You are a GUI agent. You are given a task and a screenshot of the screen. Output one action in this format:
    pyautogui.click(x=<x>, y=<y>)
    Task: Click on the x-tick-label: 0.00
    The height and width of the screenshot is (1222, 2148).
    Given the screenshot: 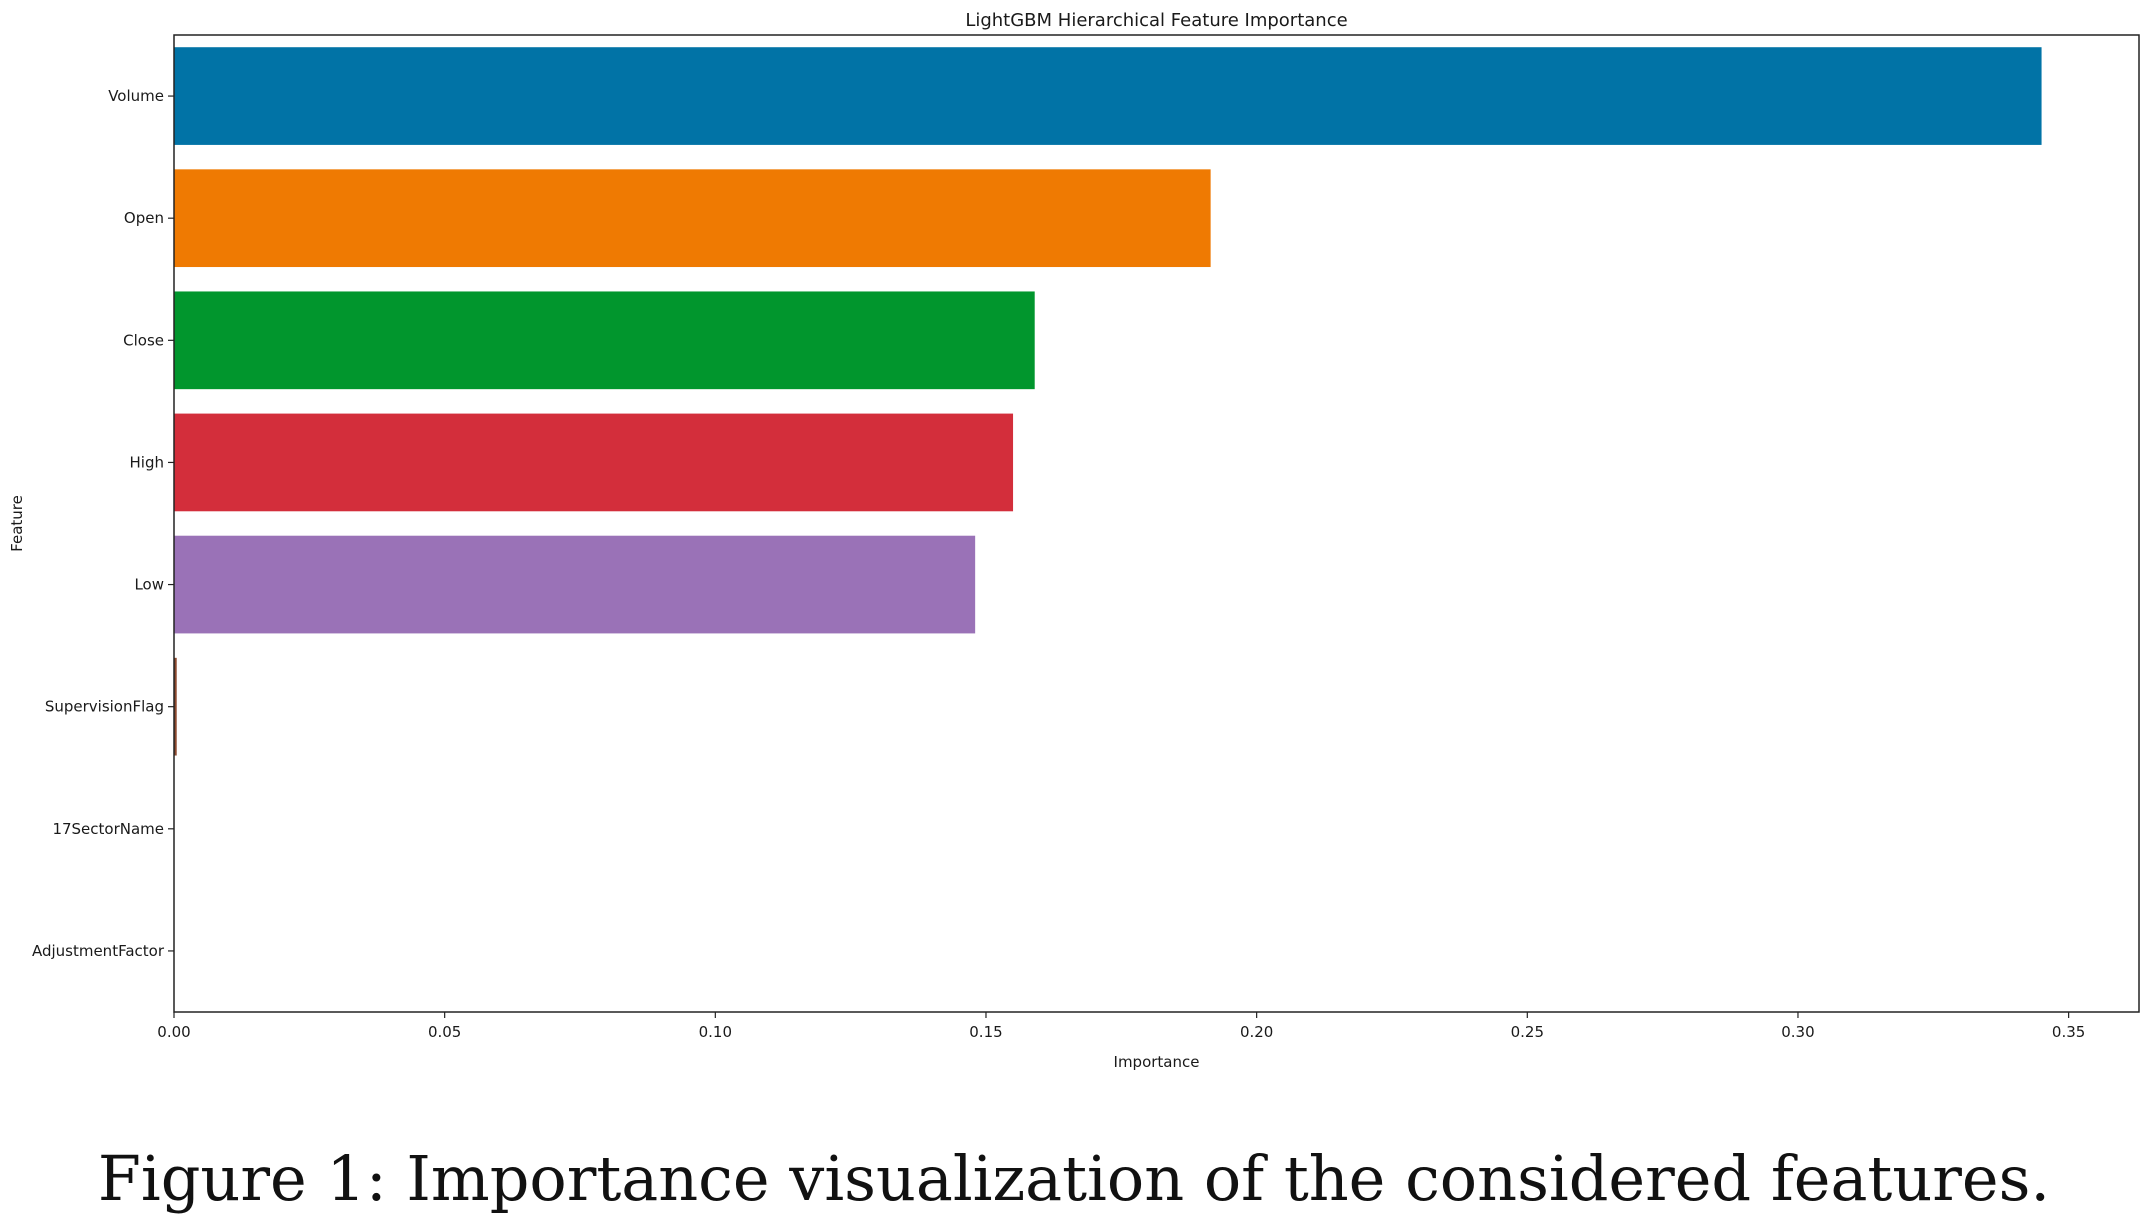 What is the action you would take?
    pyautogui.click(x=173, y=1032)
    